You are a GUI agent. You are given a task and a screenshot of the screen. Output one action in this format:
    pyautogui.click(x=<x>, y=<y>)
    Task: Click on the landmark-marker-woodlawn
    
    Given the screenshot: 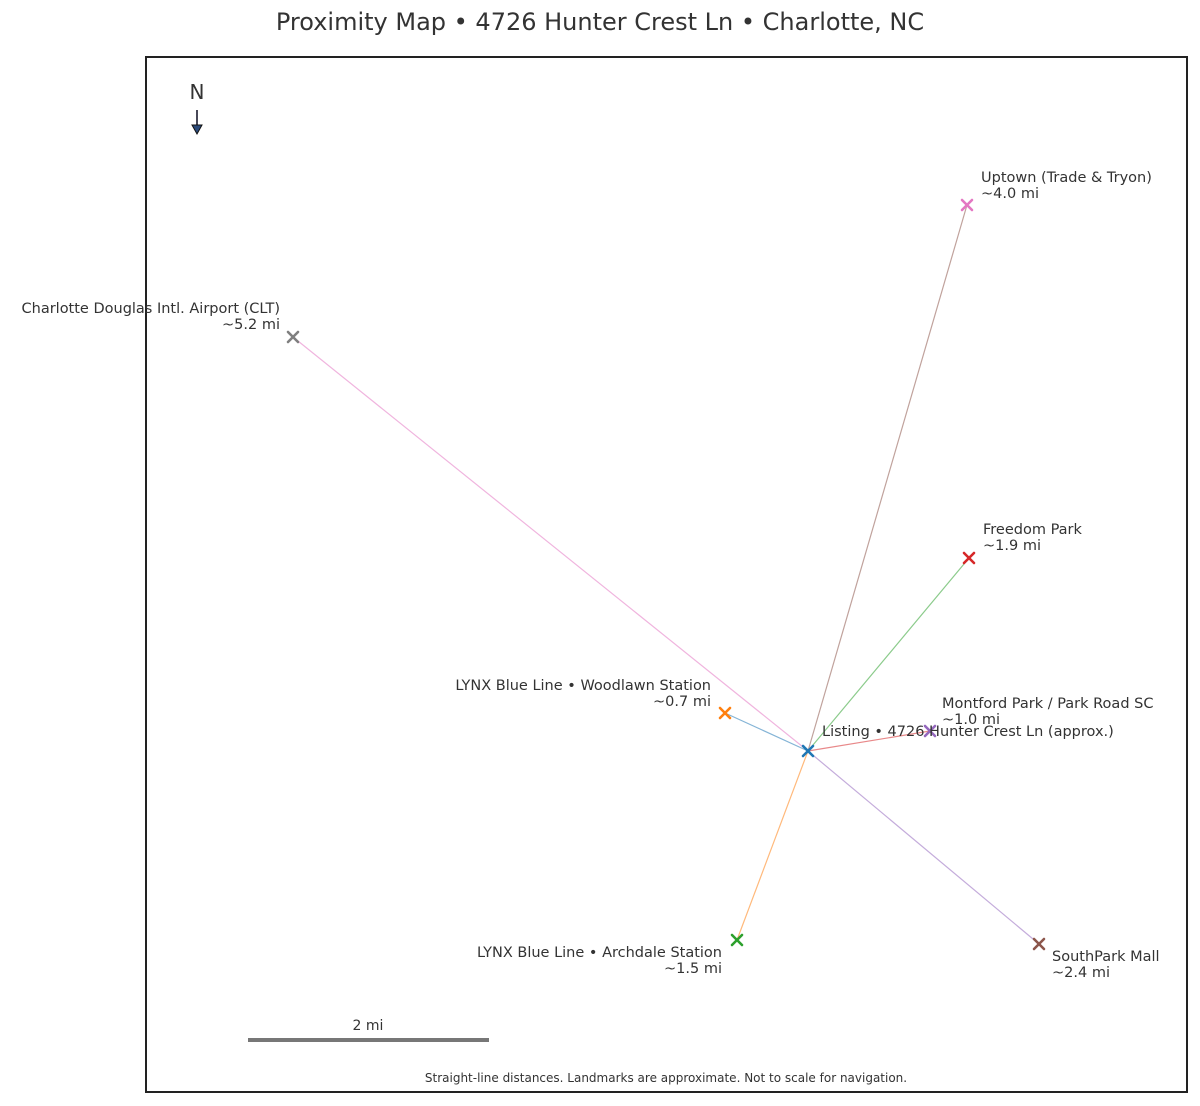 What is the action you would take?
    pyautogui.click(x=725, y=713)
    